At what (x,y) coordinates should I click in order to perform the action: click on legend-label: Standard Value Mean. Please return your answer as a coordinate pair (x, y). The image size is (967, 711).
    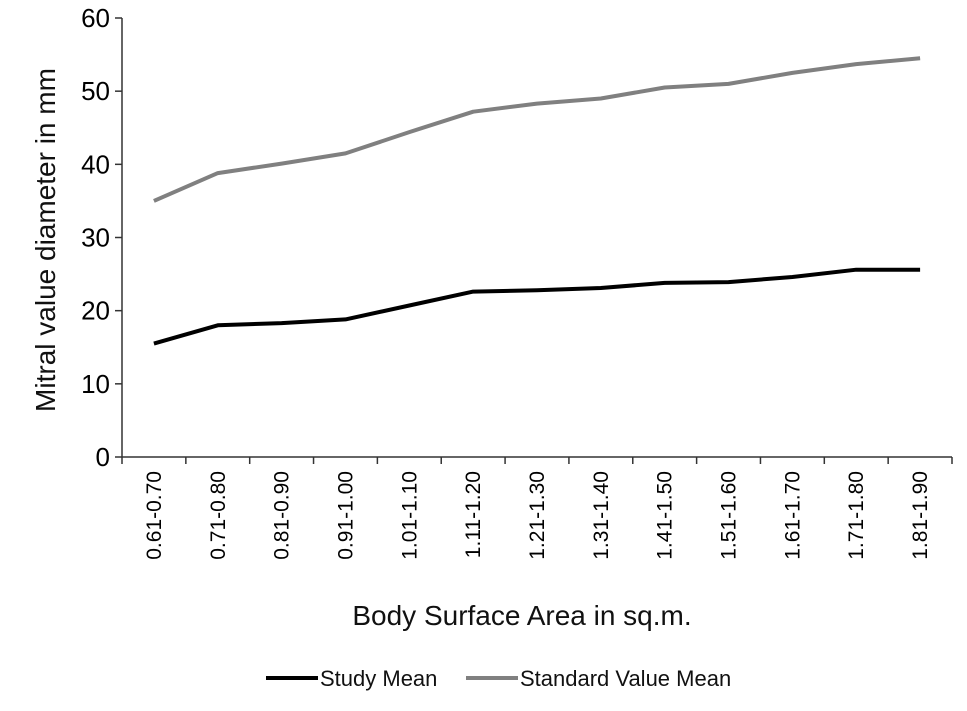
    Looking at the image, I should click on (625, 678).